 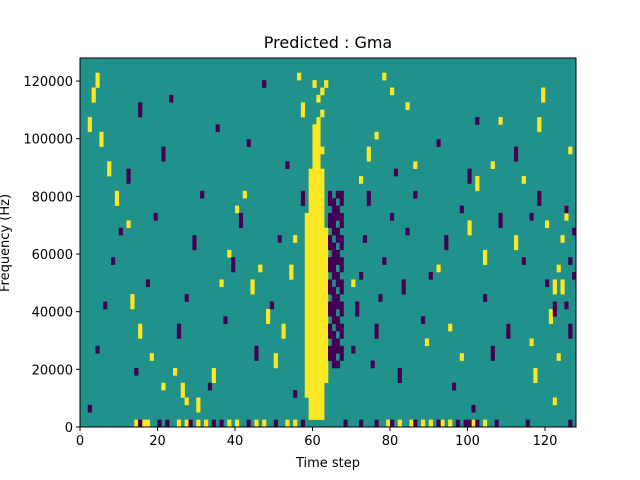 I want to click on x-tick-label: 40, so click(x=235, y=441).